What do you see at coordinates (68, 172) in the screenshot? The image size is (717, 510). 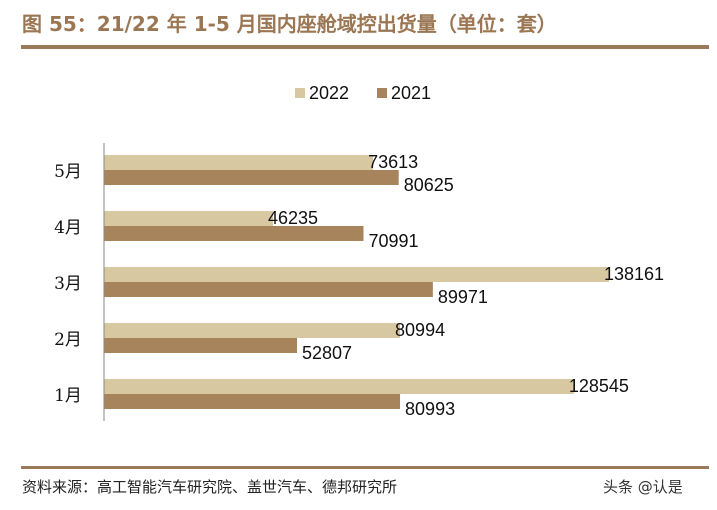 I see `category-label: 5月` at bounding box center [68, 172].